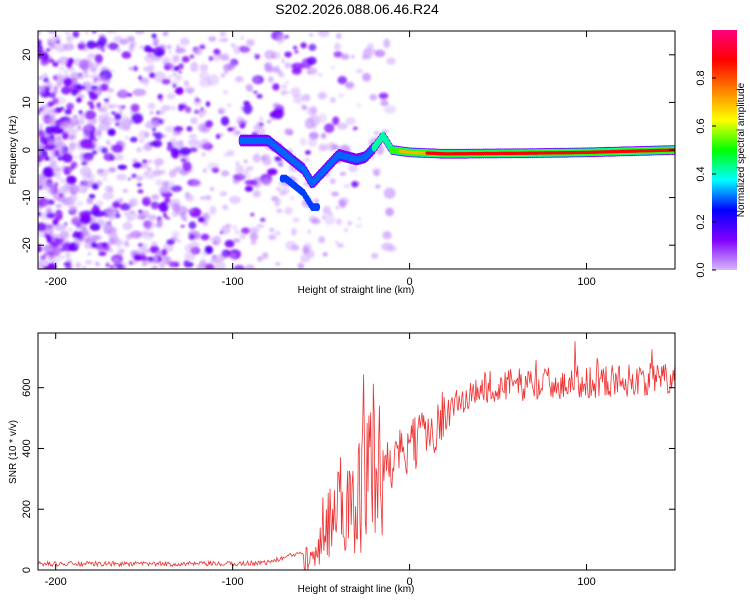 Image resolution: width=750 pixels, height=600 pixels. Describe the element at coordinates (27, 55) in the screenshot. I see `y-tick-label: 20` at that location.